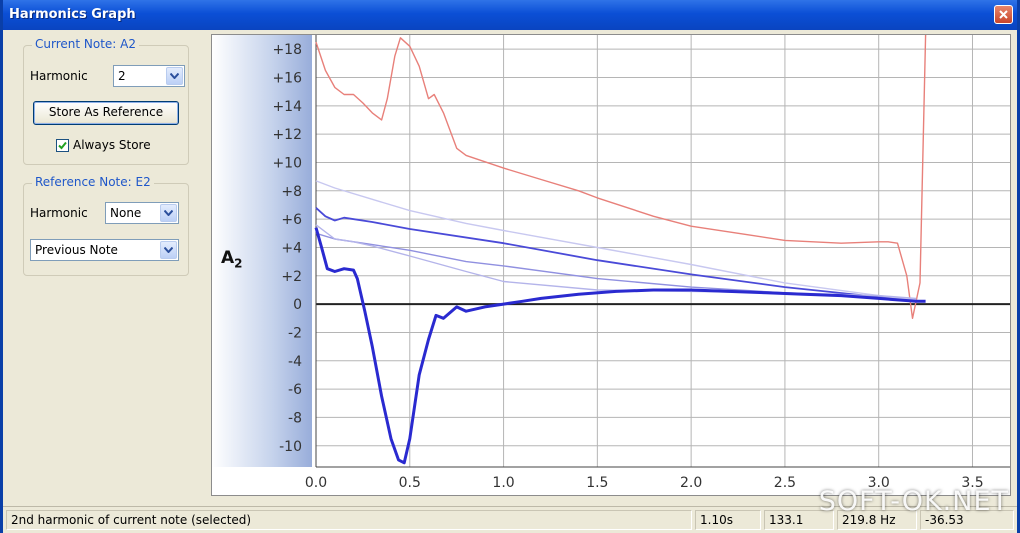 The width and height of the screenshot is (1020, 533). What do you see at coordinates (287, 78) in the screenshot?
I see `y-tick-label: +16` at bounding box center [287, 78].